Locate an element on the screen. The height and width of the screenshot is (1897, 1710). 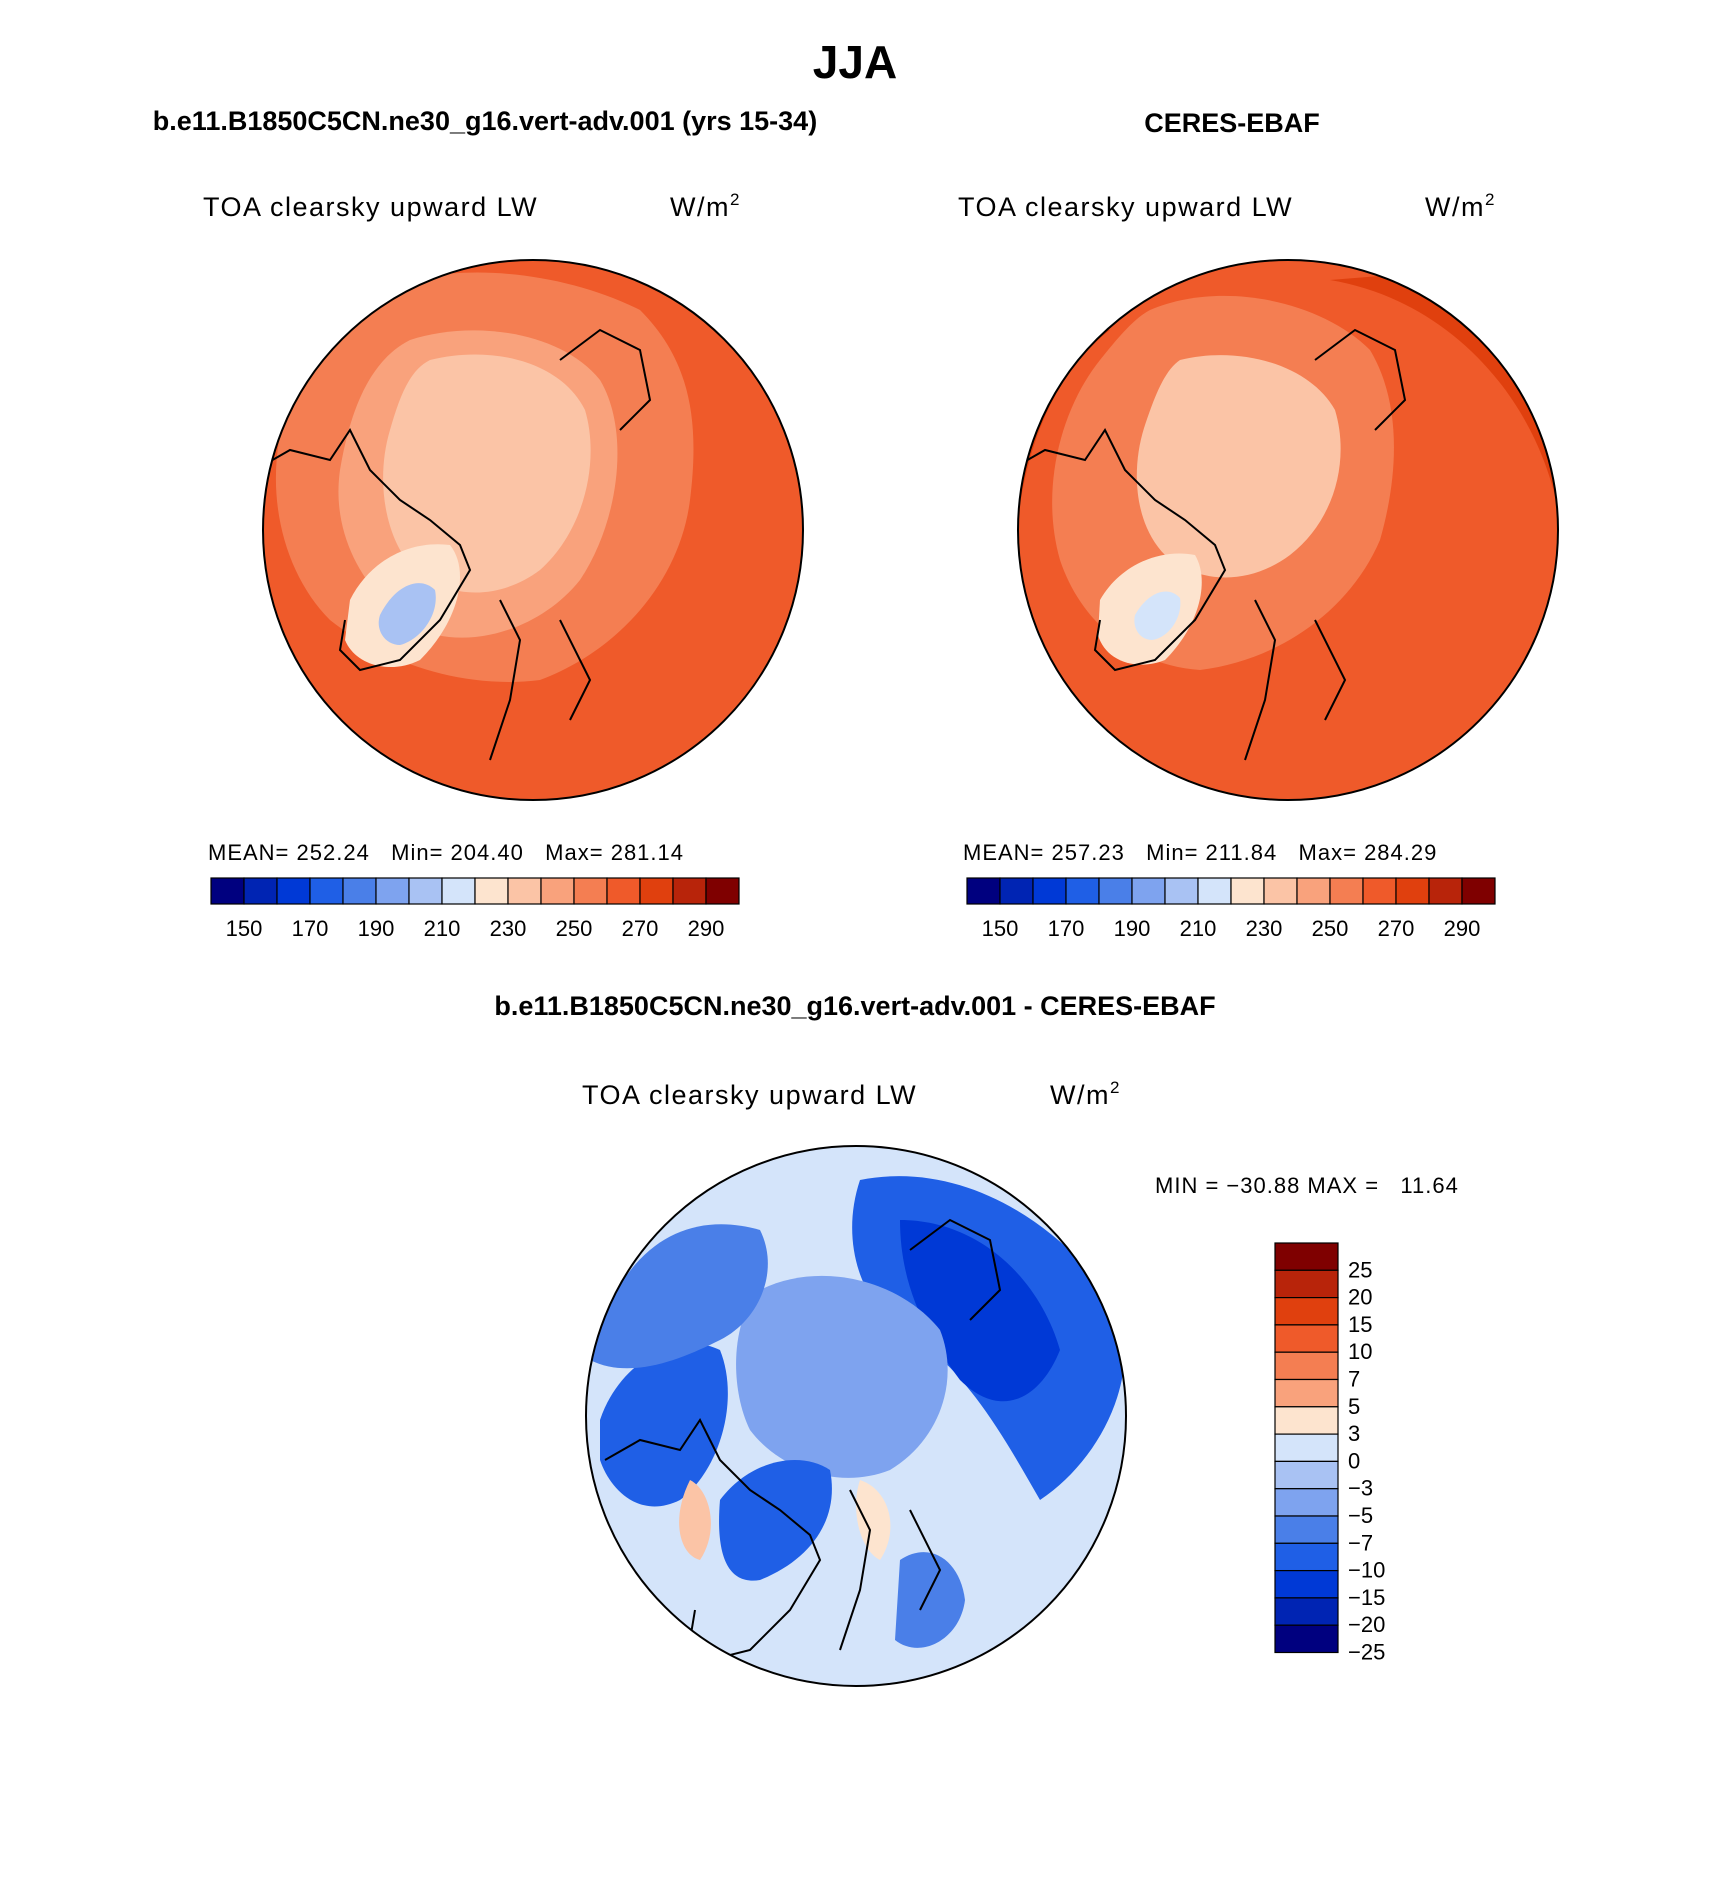
panel1-colorbar-tick-label: 290 is located at coordinates (706, 928).